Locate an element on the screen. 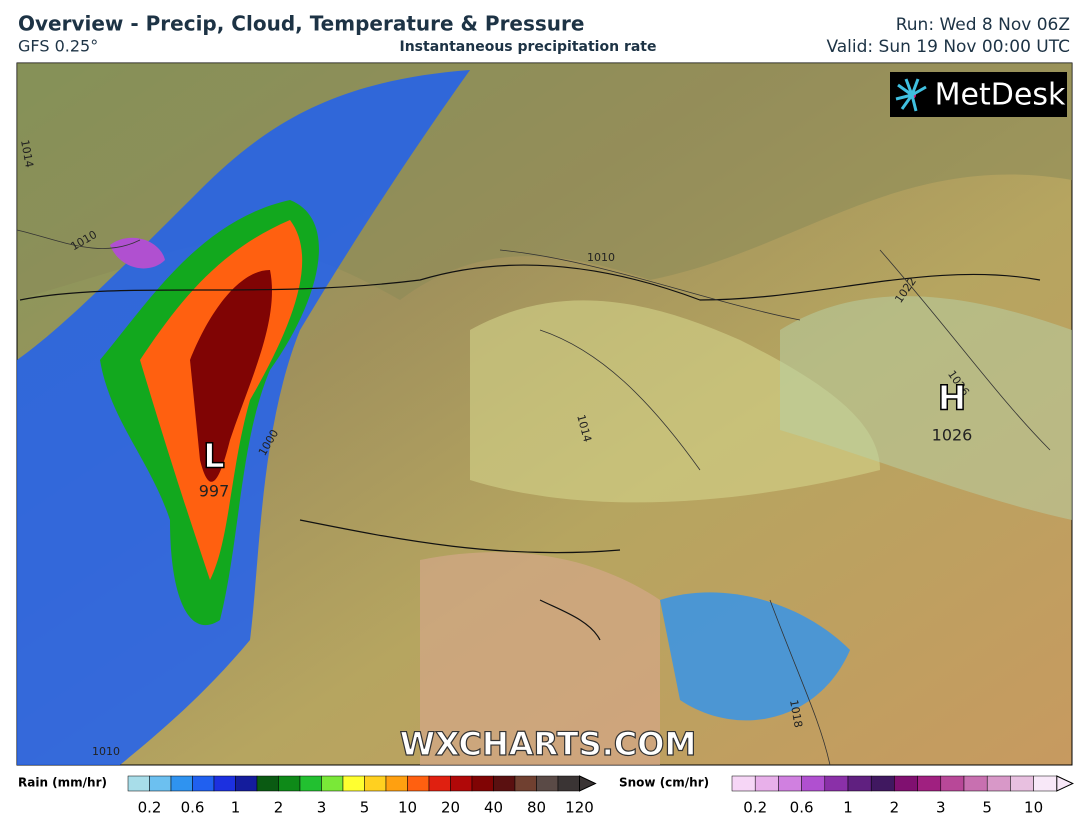  logo-box is located at coordinates (978, 94).